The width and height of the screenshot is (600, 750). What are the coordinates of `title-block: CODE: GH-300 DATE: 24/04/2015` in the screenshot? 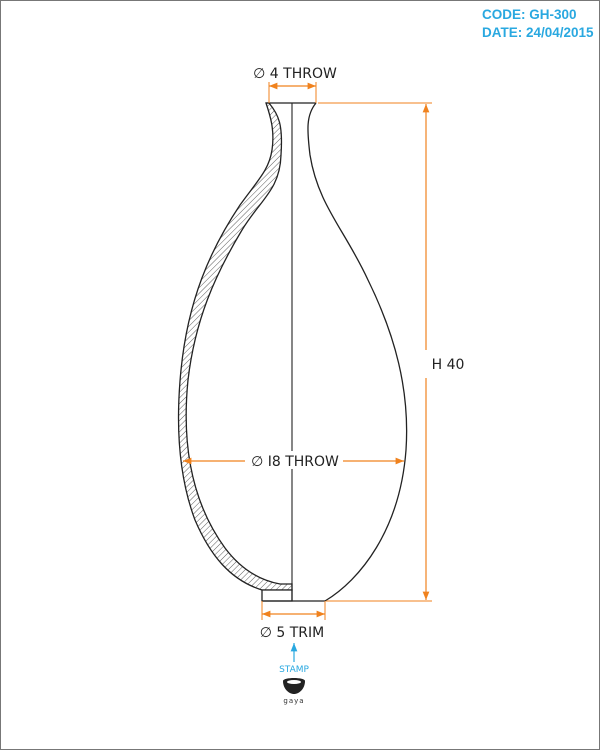 It's located at (538, 24).